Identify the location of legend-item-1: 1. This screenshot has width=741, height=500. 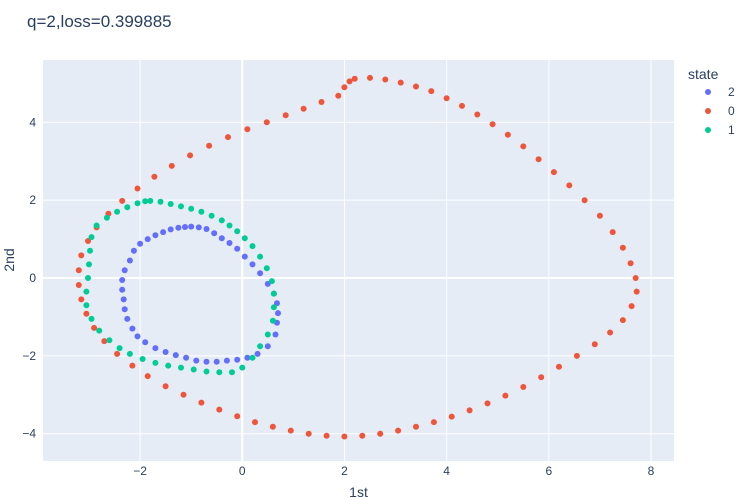
(720, 130).